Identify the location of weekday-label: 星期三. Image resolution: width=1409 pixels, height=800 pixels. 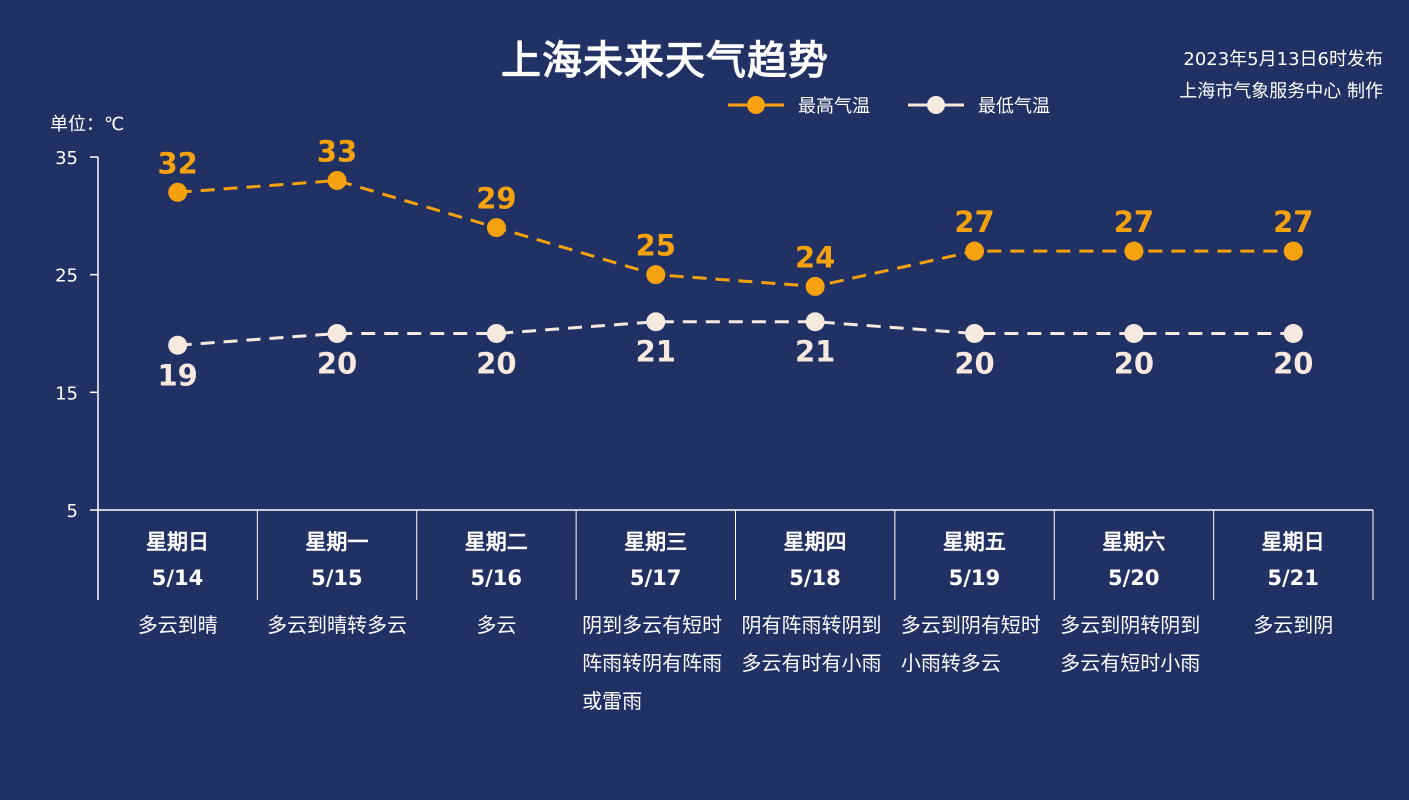
(656, 542).